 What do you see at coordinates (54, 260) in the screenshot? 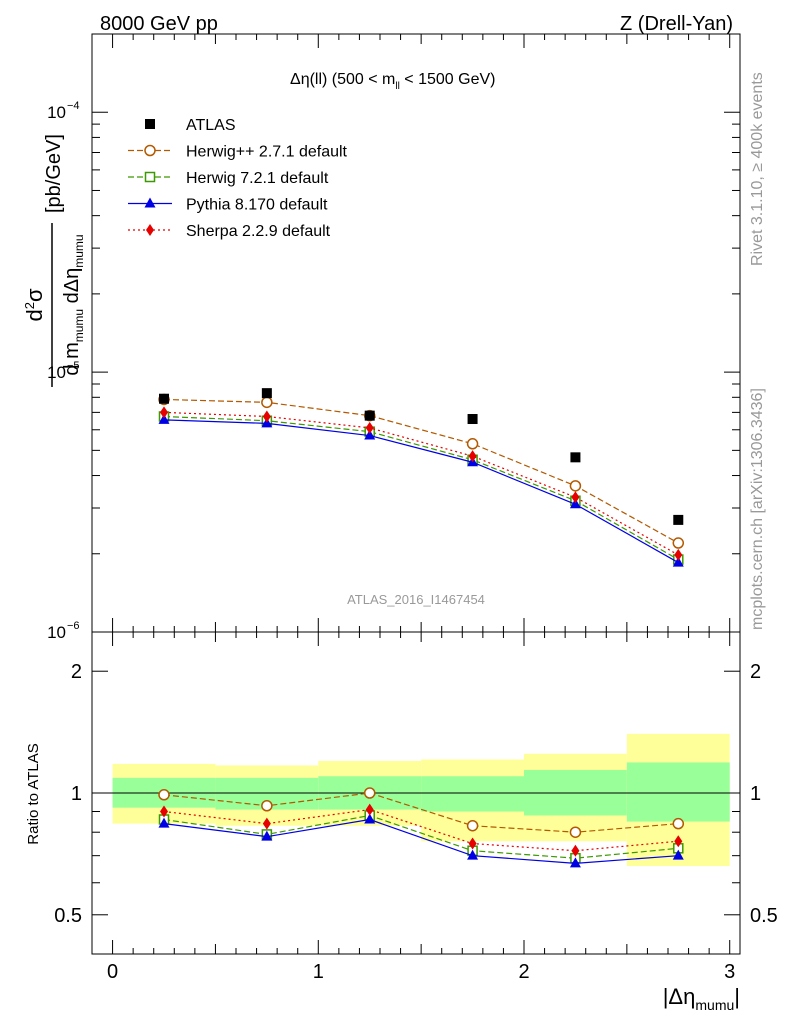
I see `main-ylabel: d2σ d mmumu dΔηmumu [pb/GeV]` at bounding box center [54, 260].